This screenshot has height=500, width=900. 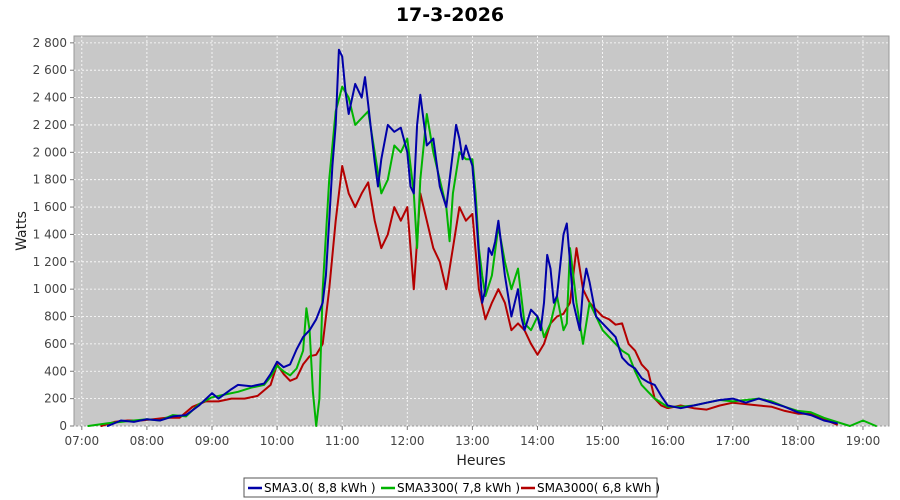 What do you see at coordinates (798, 441) in the screenshot?
I see `x-tick-label: 18:00` at bounding box center [798, 441].